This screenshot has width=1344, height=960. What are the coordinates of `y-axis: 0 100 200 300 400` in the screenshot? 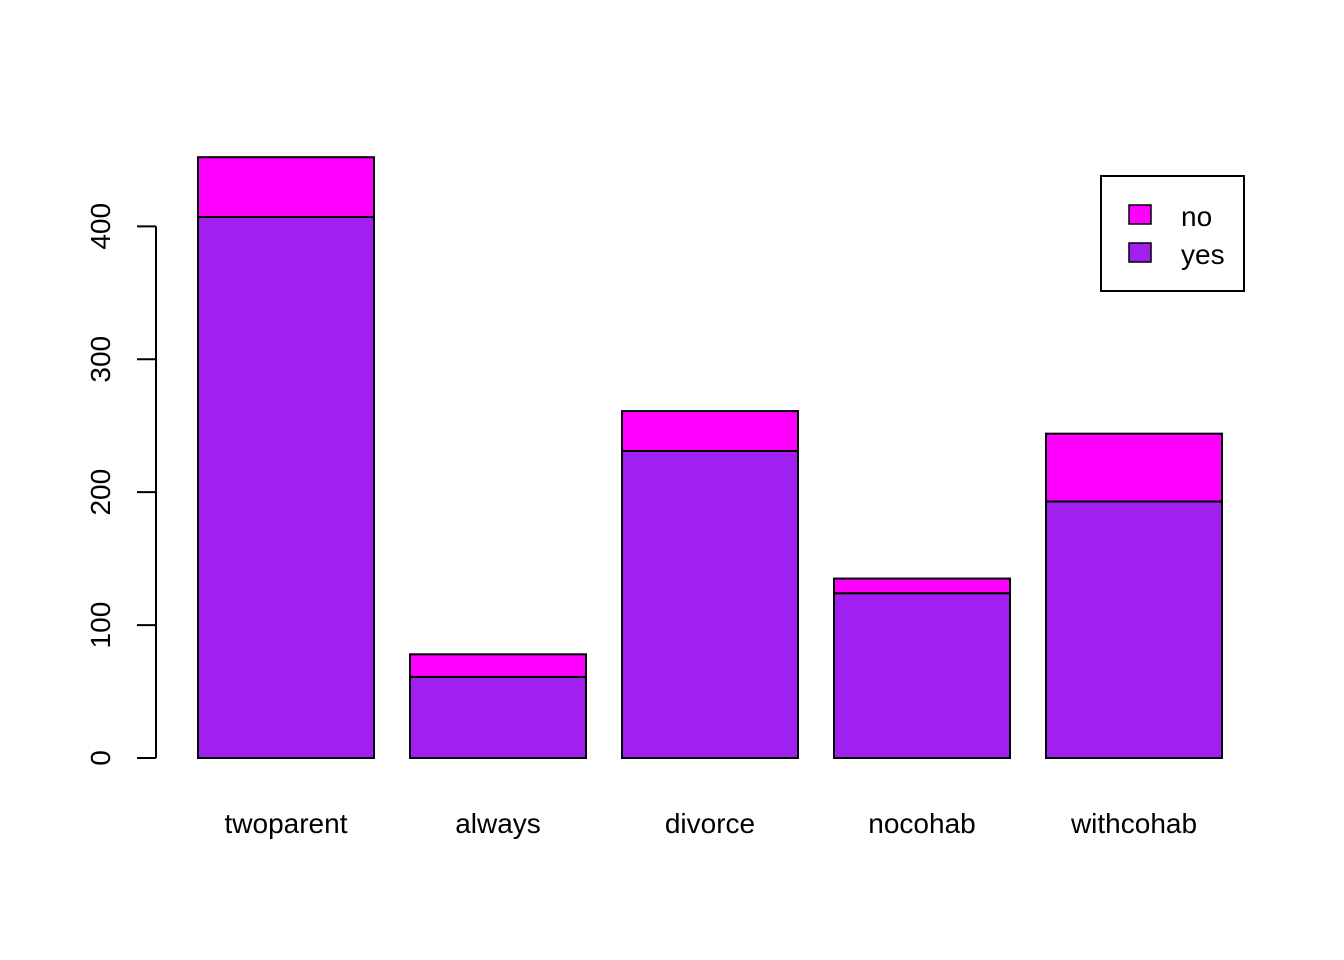 It's located at (121, 484).